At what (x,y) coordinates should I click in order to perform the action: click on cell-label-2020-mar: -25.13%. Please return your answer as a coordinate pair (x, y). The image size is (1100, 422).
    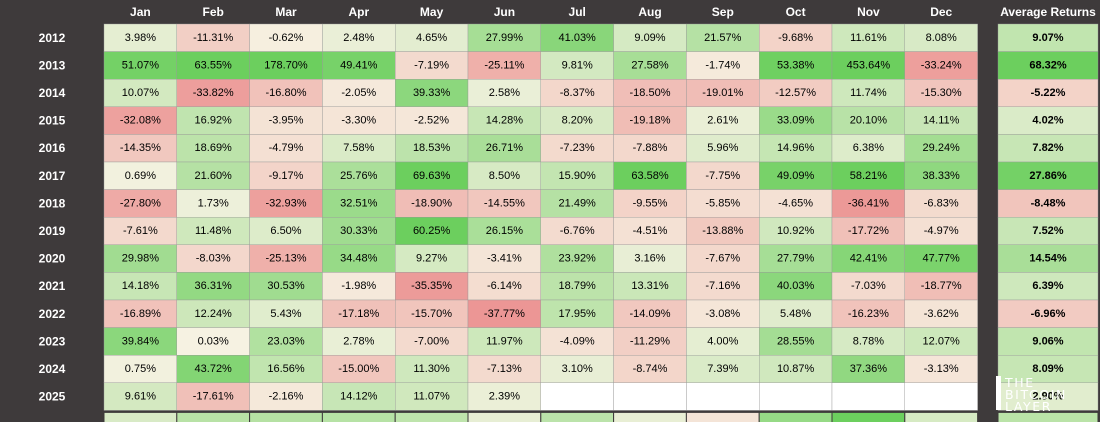
    Looking at the image, I should click on (286, 259).